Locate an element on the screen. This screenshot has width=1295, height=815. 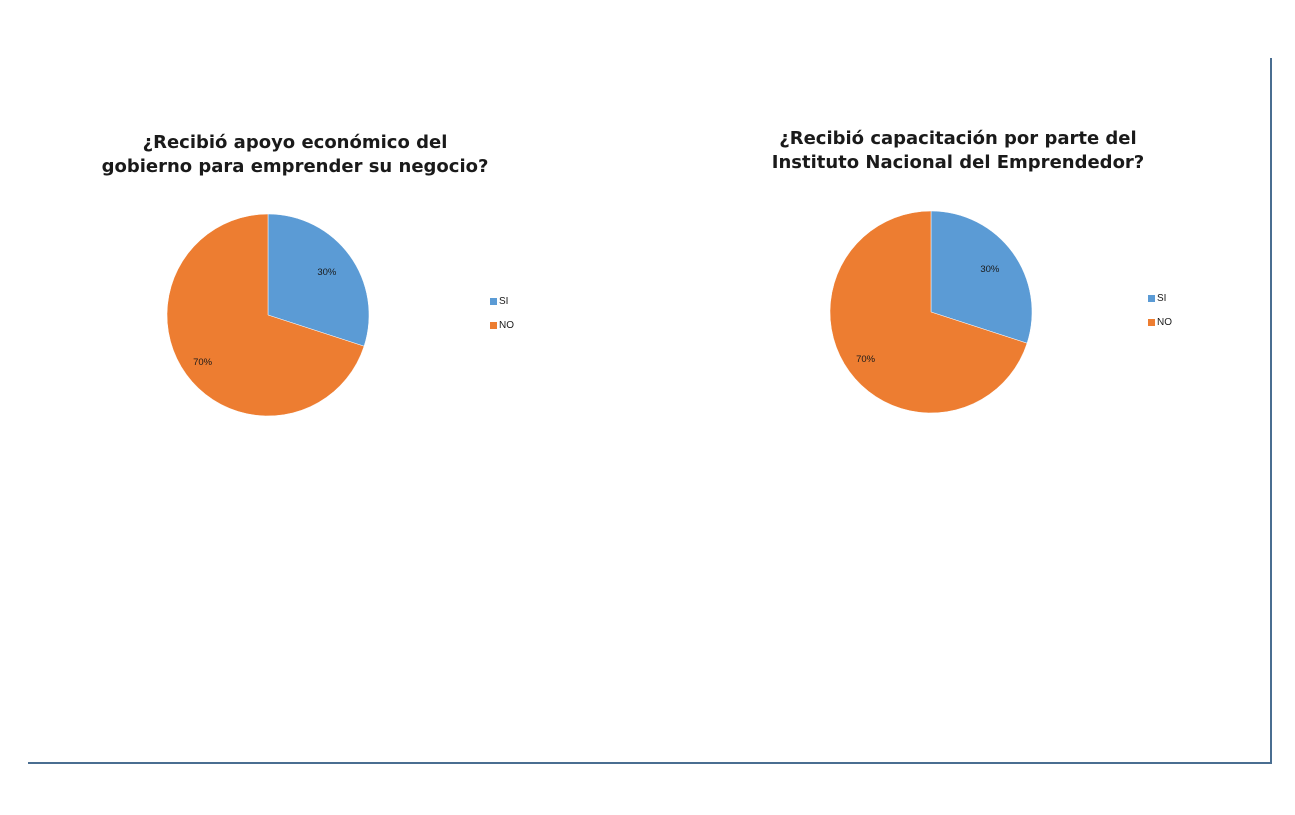
chart-2-data-label-no: 70% is located at coordinates (866, 359).